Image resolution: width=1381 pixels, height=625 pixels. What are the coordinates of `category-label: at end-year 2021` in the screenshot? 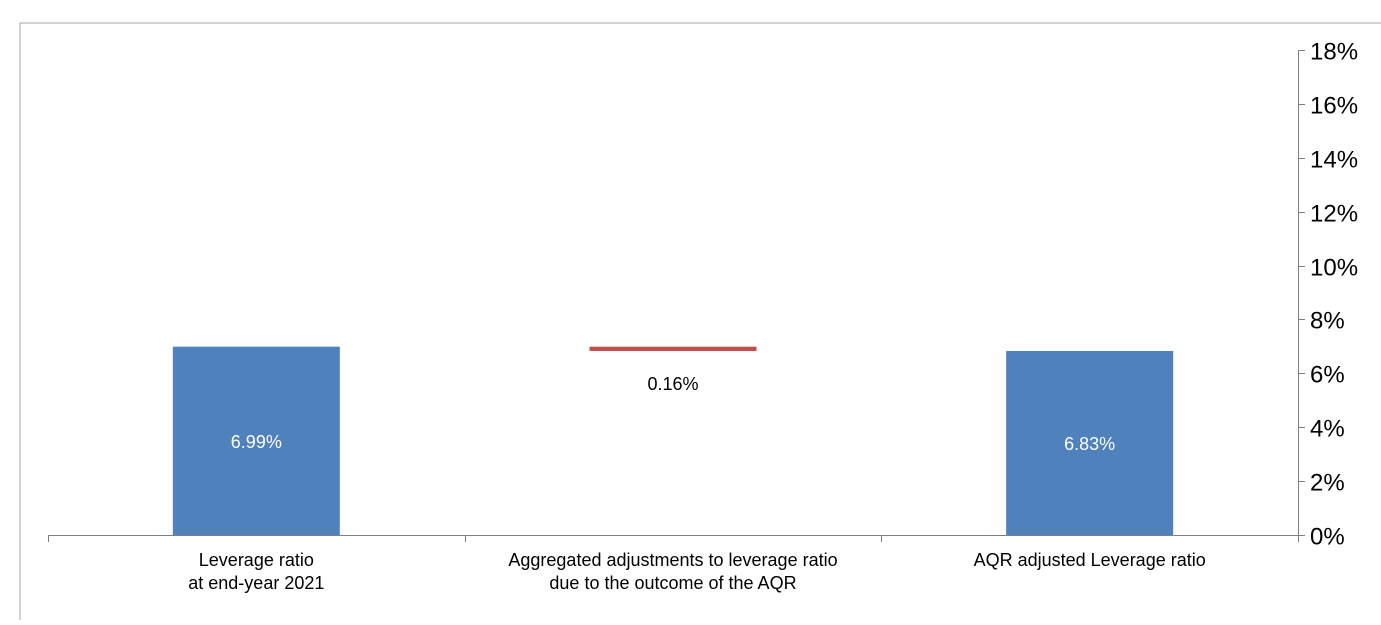 It's located at (256, 583).